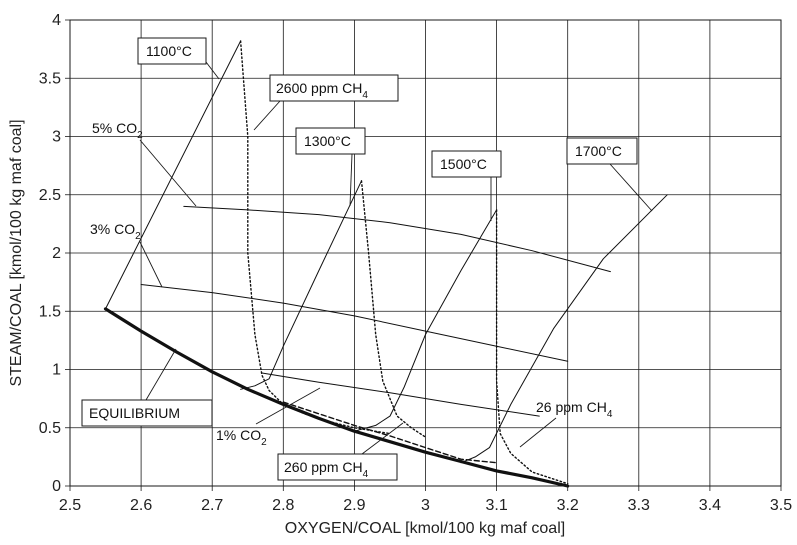 The height and width of the screenshot is (545, 797). I want to click on annotation-box-260-ppm-ch, so click(337, 467).